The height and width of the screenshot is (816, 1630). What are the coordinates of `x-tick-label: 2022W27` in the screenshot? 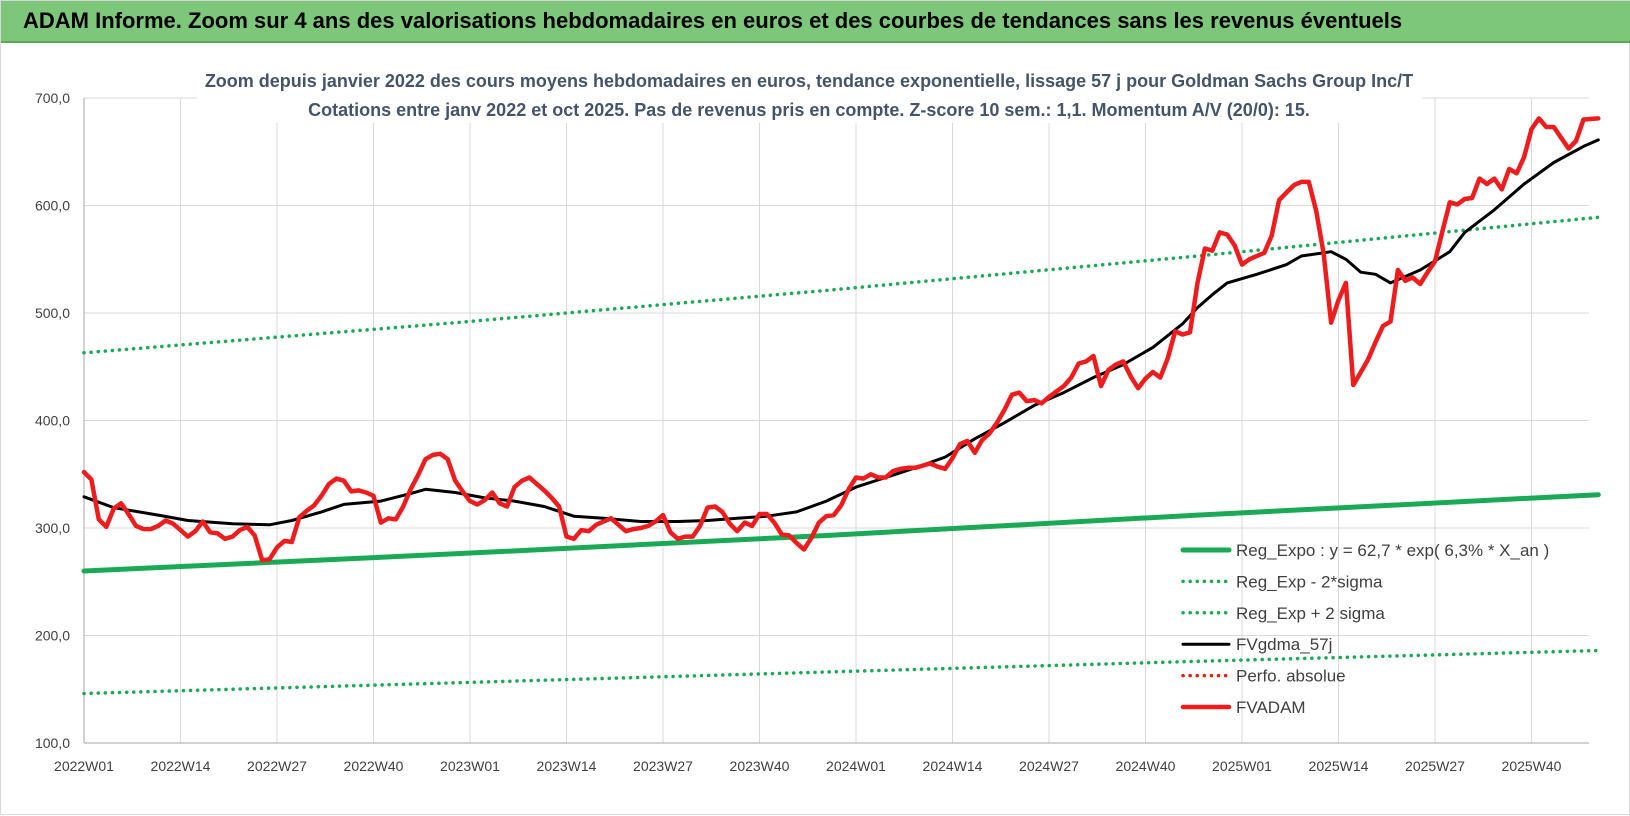 It's located at (277, 766).